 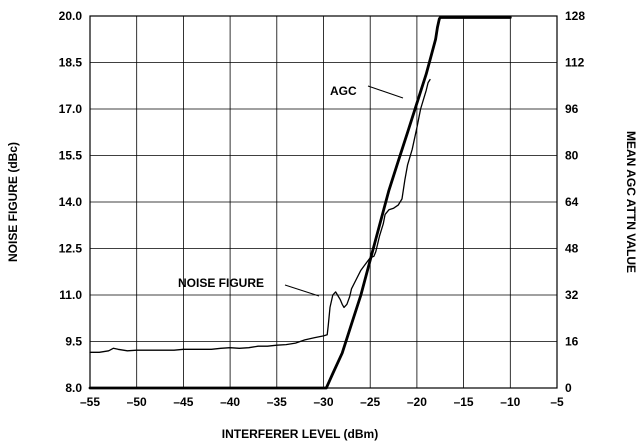 What do you see at coordinates (510, 402) in the screenshot?
I see `x-tick-label: –10` at bounding box center [510, 402].